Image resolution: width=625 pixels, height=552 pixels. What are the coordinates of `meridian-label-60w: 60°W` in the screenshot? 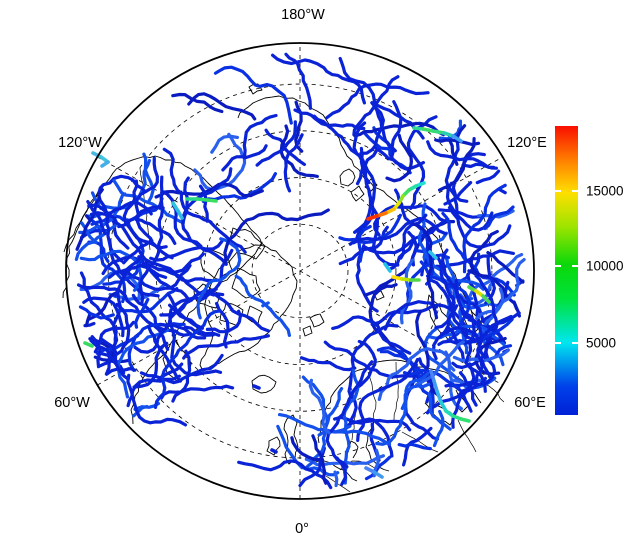 It's located at (72, 403).